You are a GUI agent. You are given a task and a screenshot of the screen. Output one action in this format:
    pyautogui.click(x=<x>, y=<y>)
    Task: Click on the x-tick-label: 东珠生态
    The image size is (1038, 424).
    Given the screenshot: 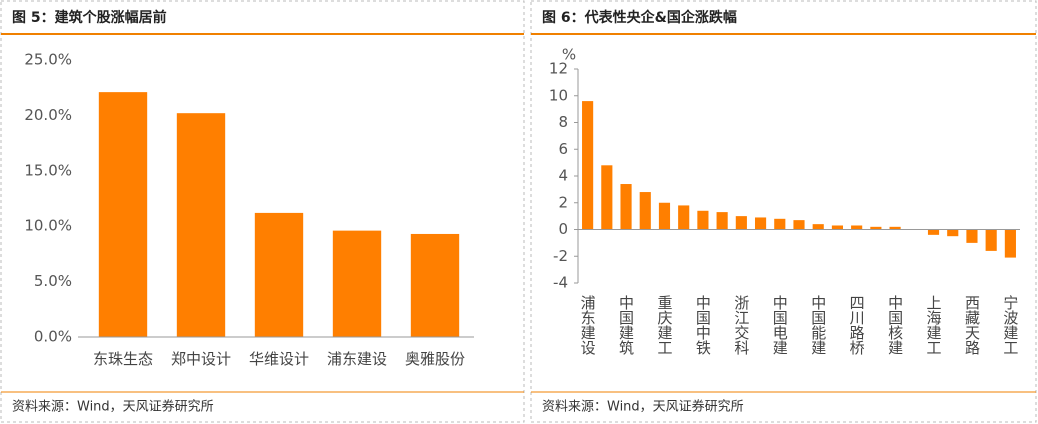 What is the action you would take?
    pyautogui.click(x=123, y=359)
    